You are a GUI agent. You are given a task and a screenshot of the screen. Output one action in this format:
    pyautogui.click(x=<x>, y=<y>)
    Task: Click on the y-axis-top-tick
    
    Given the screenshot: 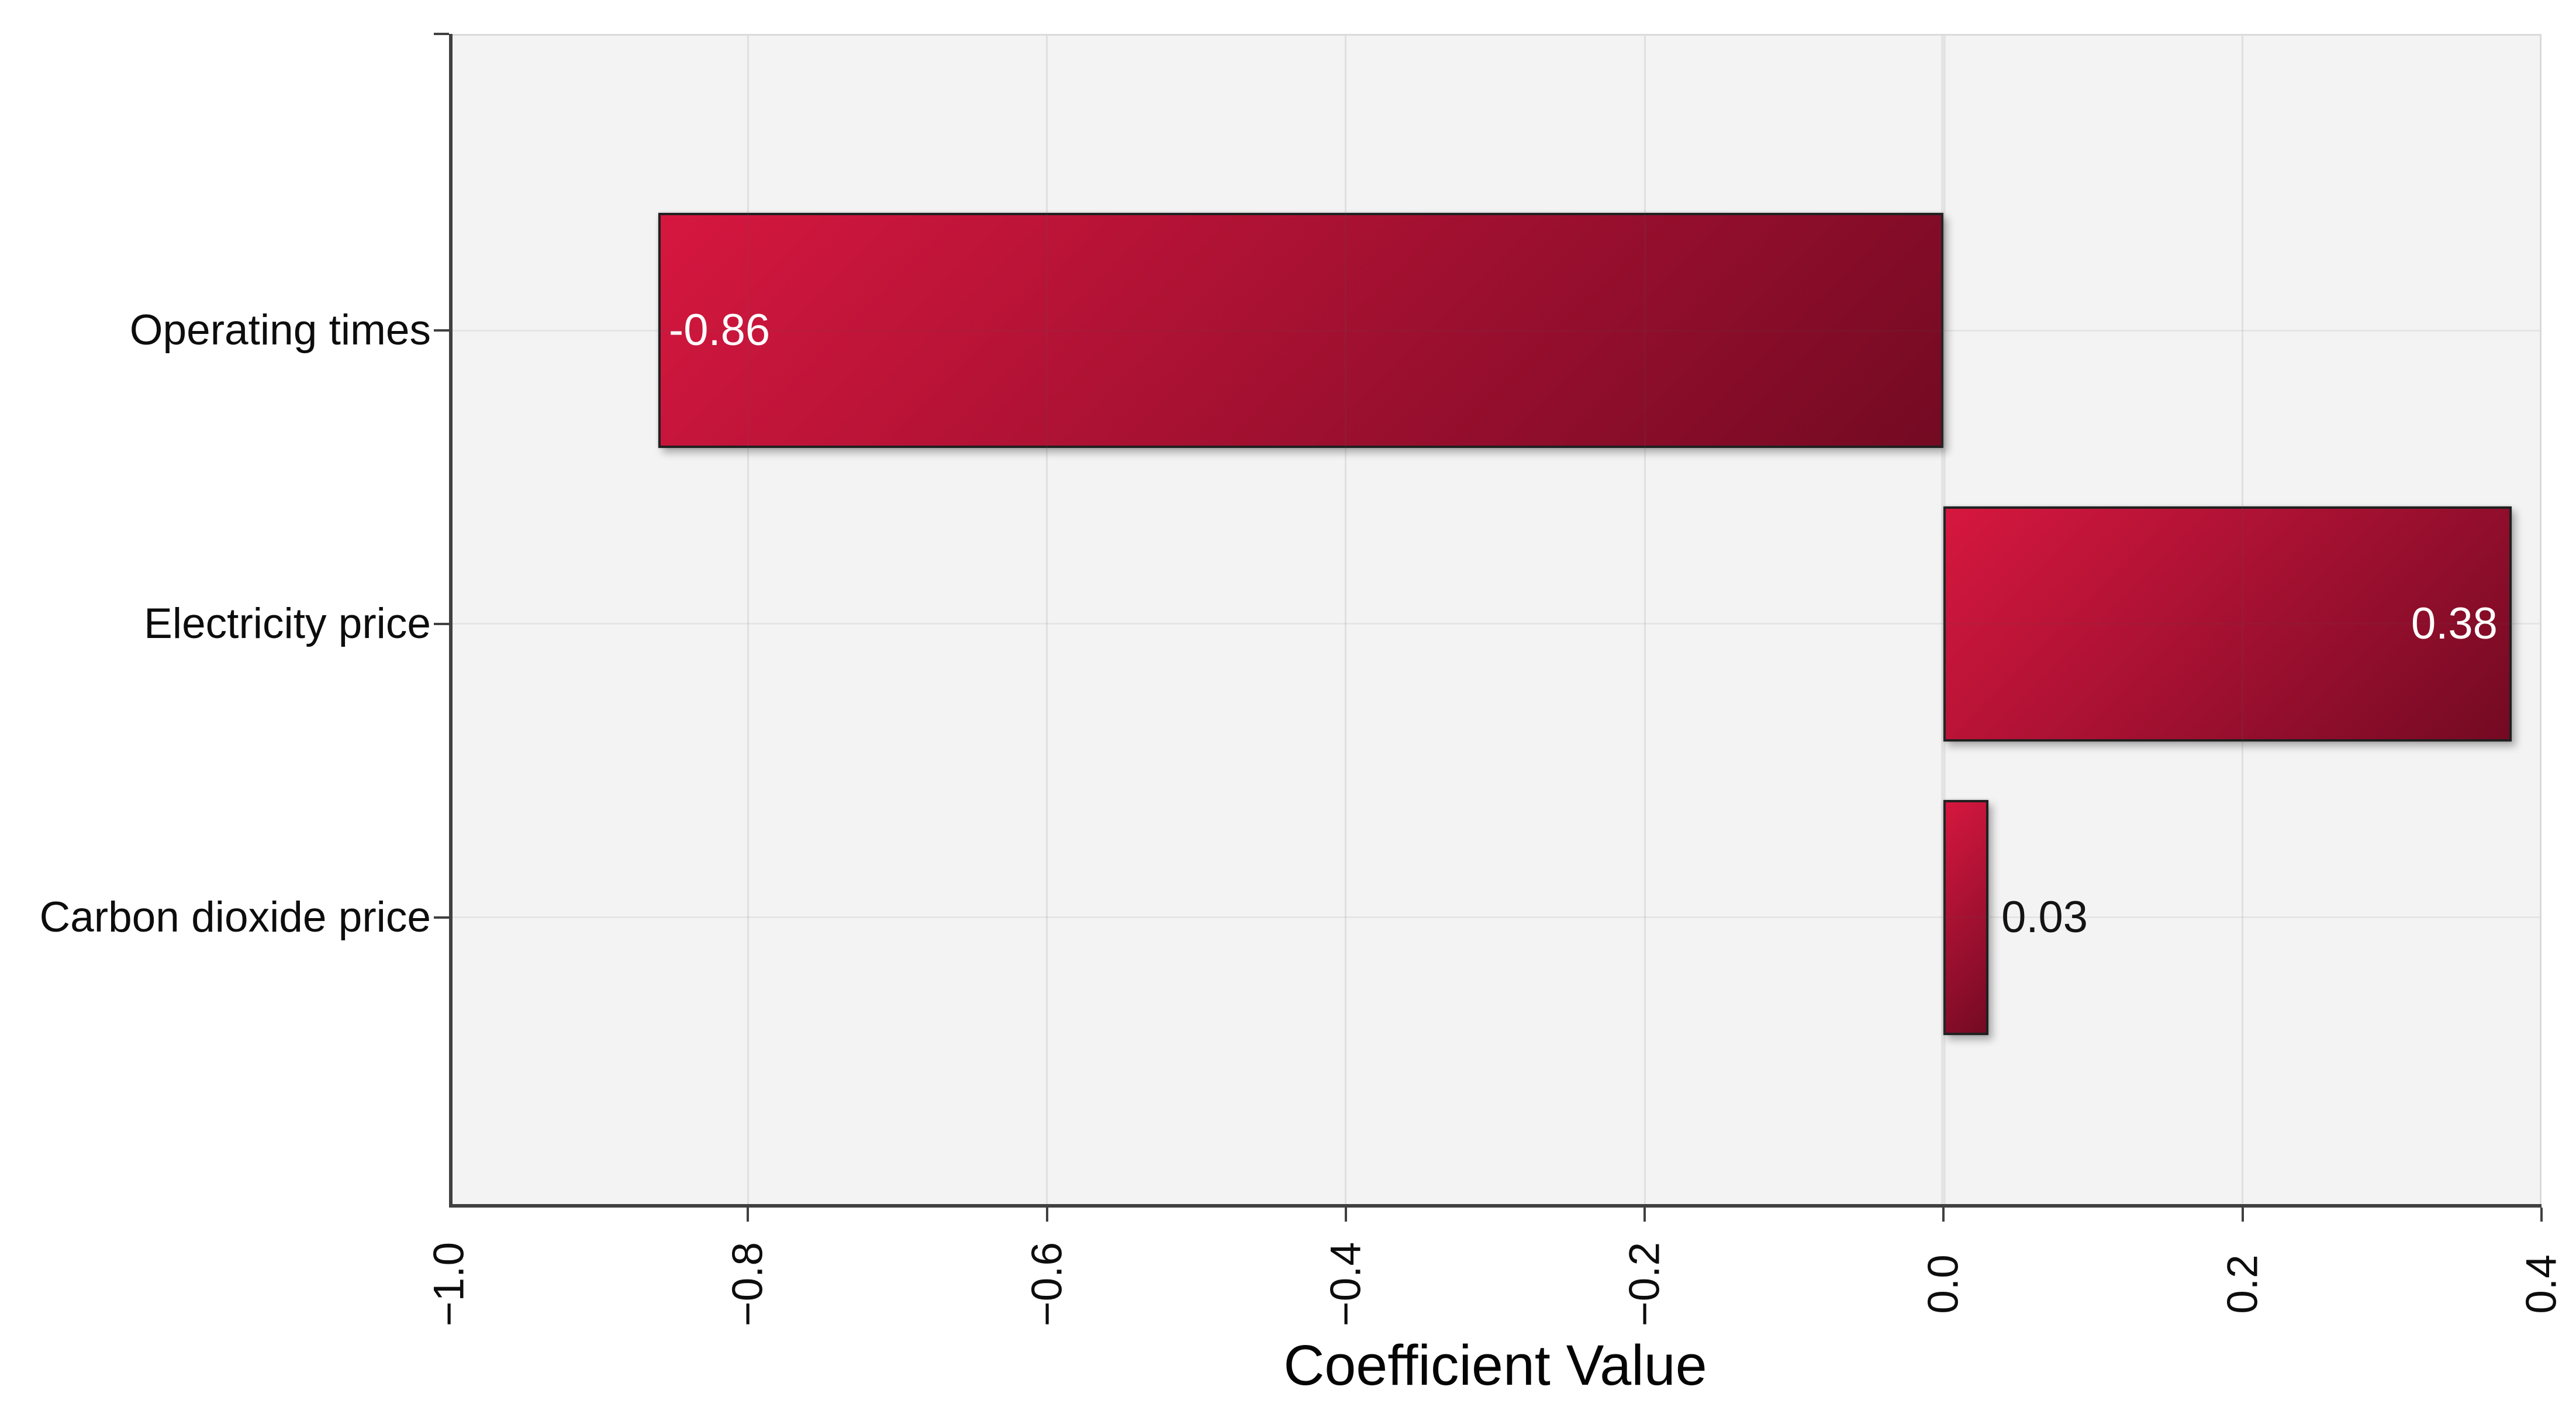 What is the action you would take?
    pyautogui.click(x=442, y=34)
    